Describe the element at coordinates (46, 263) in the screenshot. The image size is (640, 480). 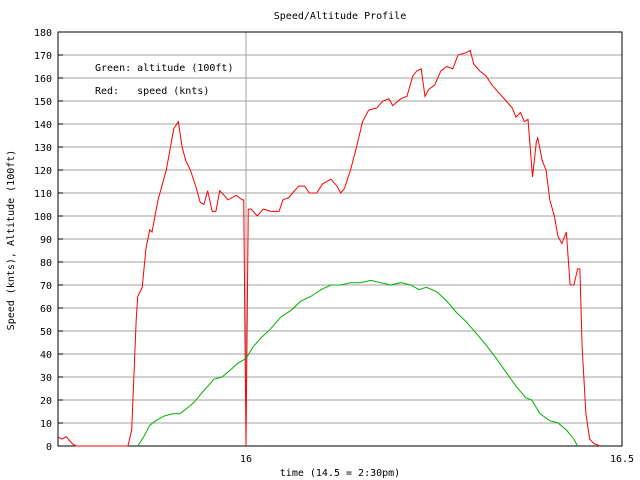
I see `y-tick-label: 80` at that location.